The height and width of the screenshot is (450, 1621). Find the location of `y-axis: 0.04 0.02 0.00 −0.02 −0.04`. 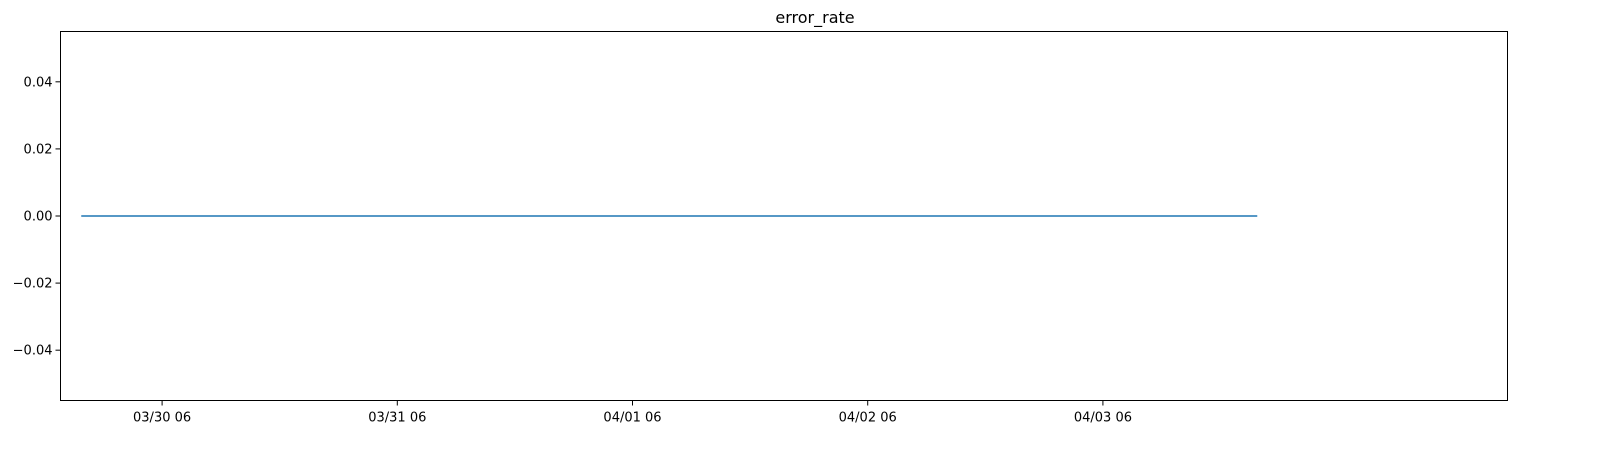

y-axis: 0.04 0.02 0.00 −0.02 −0.04 is located at coordinates (37, 217).